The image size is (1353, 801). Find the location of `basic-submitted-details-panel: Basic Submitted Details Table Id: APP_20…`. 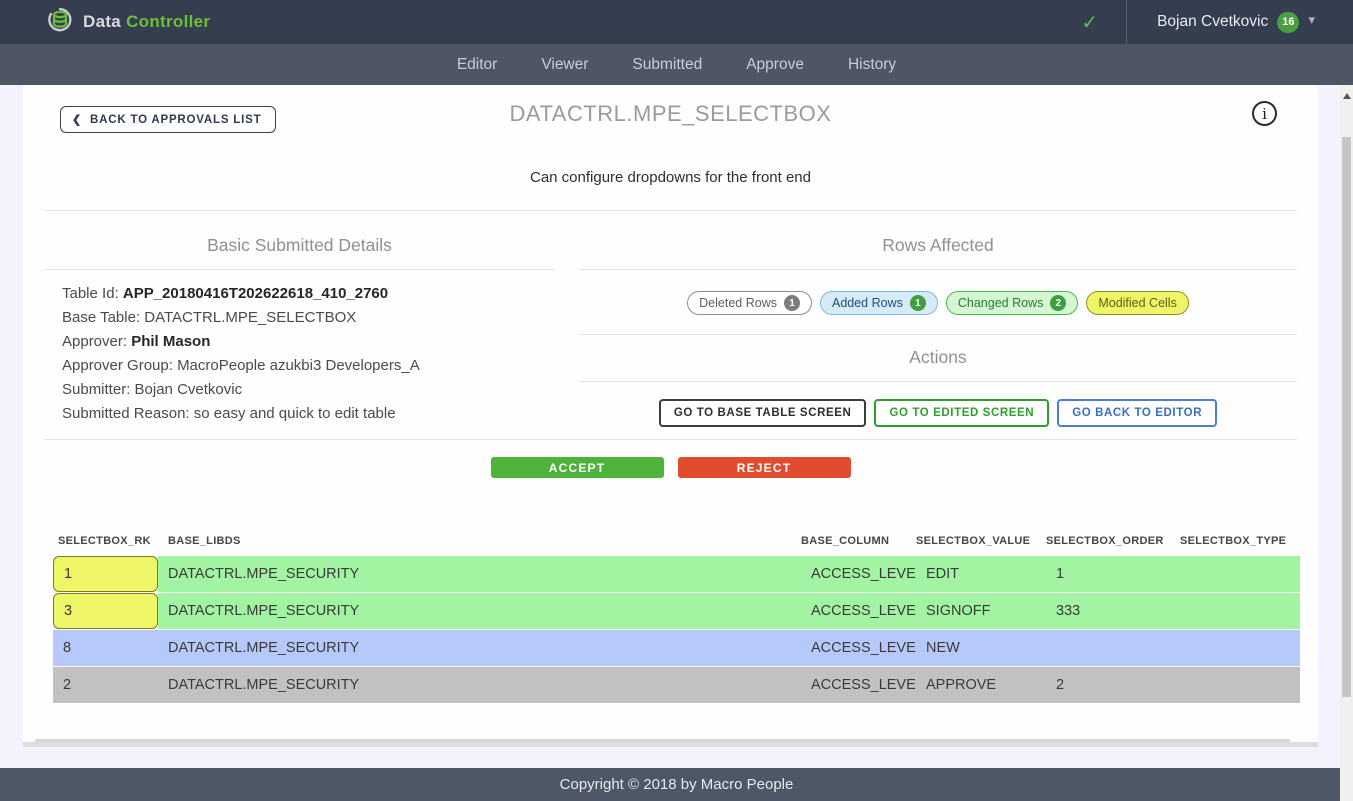

basic-submitted-details-panel: Basic Submitted Details Table Id: APP_20… is located at coordinates (299, 325).